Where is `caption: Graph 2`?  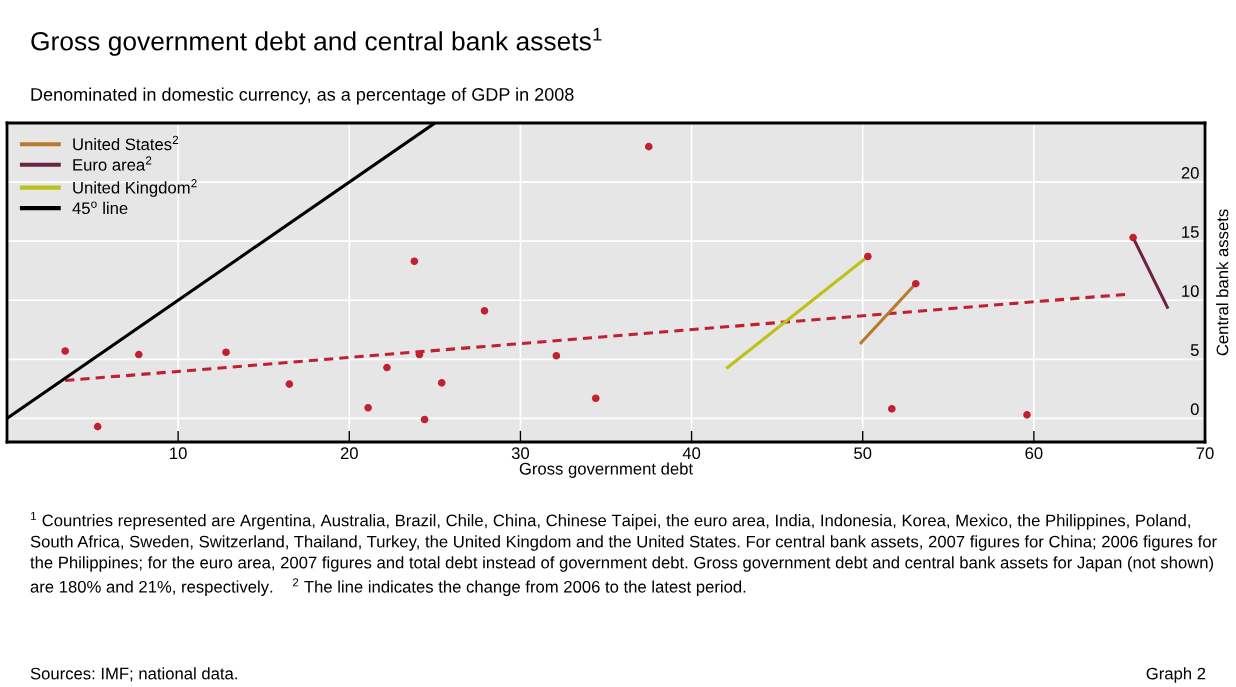 caption: Graph 2 is located at coordinates (1176, 675).